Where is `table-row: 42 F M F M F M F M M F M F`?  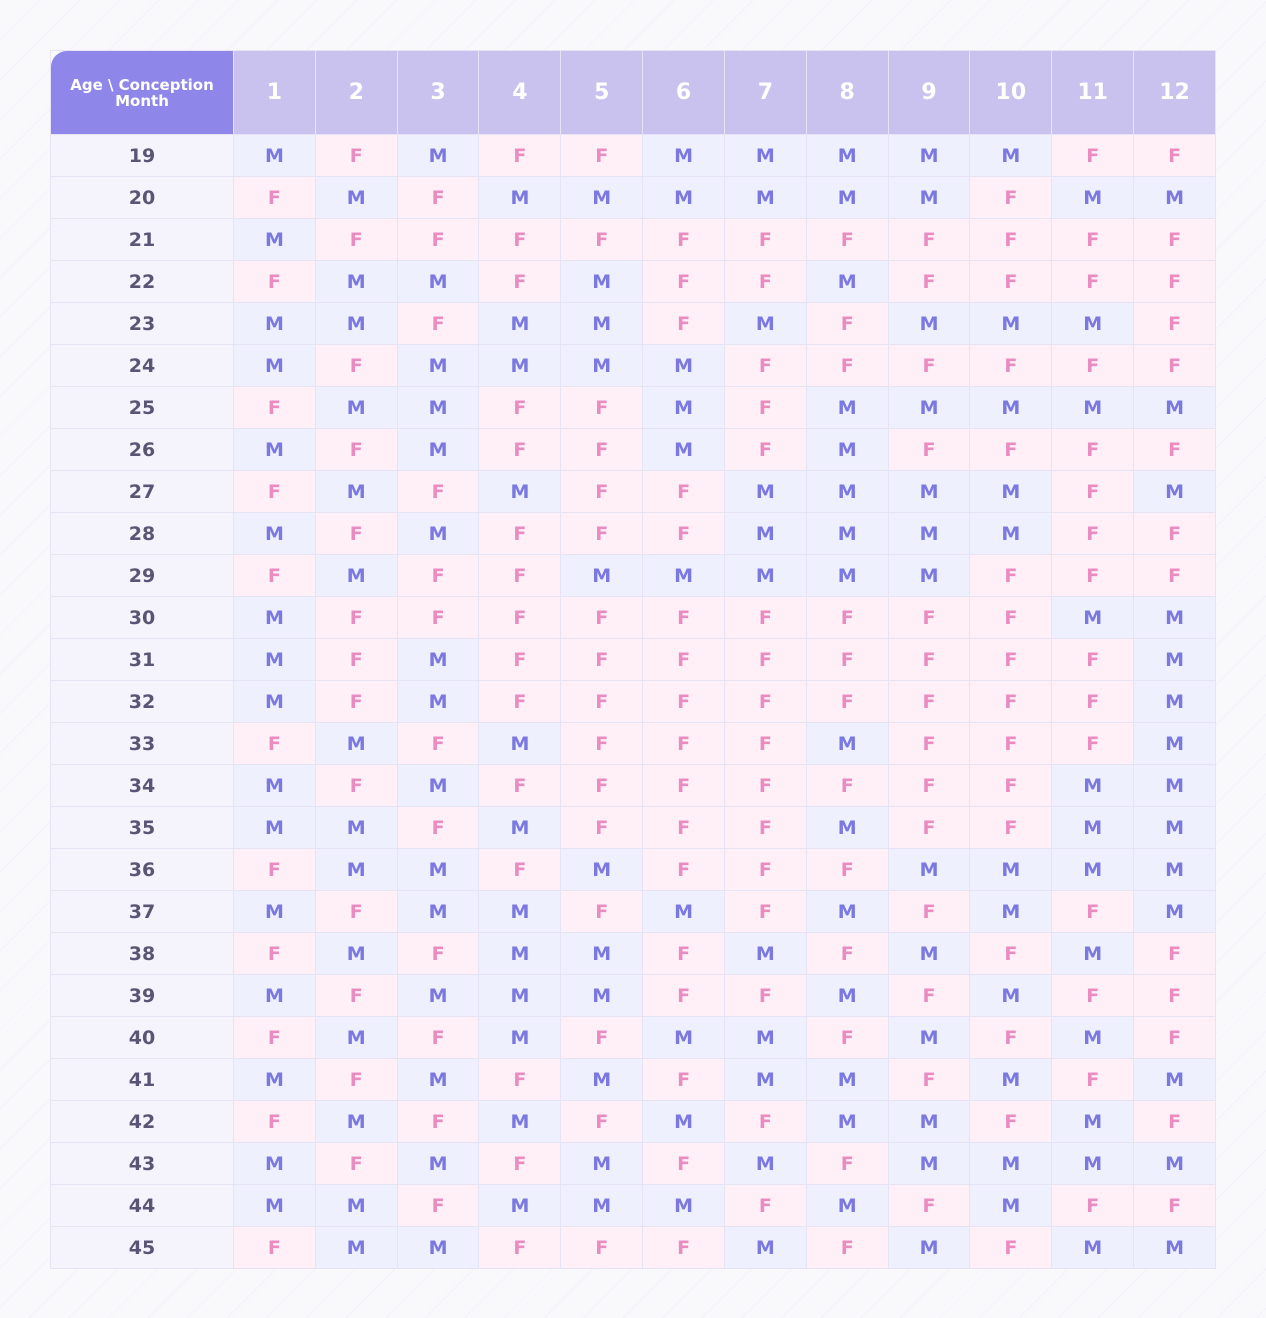
table-row: 42 F M F M F M F M M F M F is located at coordinates (633, 1121).